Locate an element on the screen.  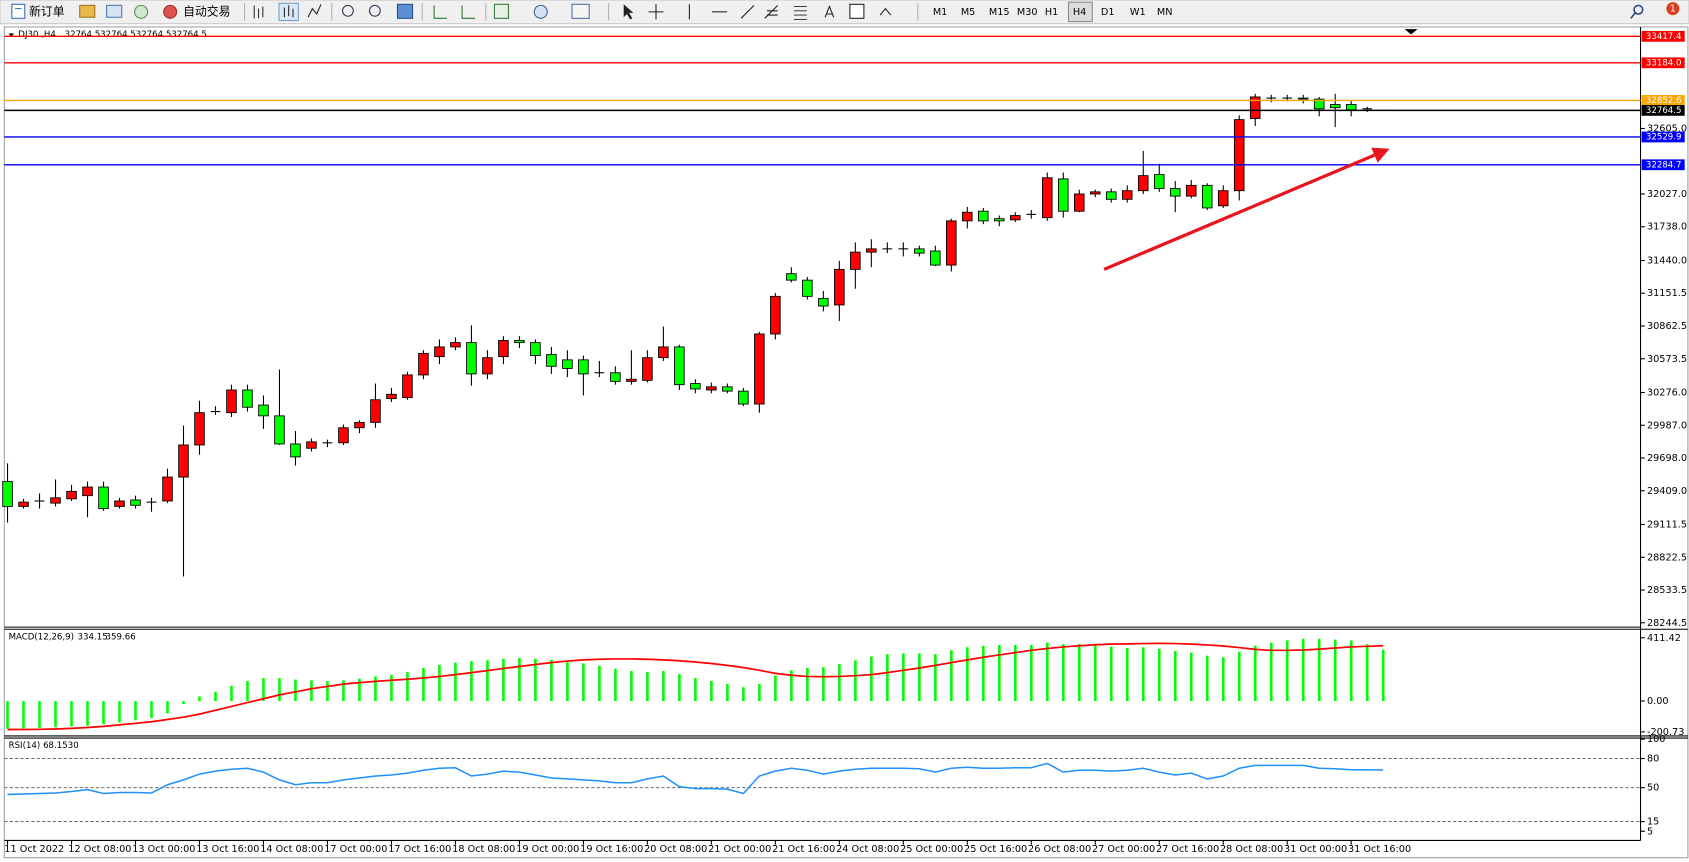
zoom-in-icon is located at coordinates (348, 10).